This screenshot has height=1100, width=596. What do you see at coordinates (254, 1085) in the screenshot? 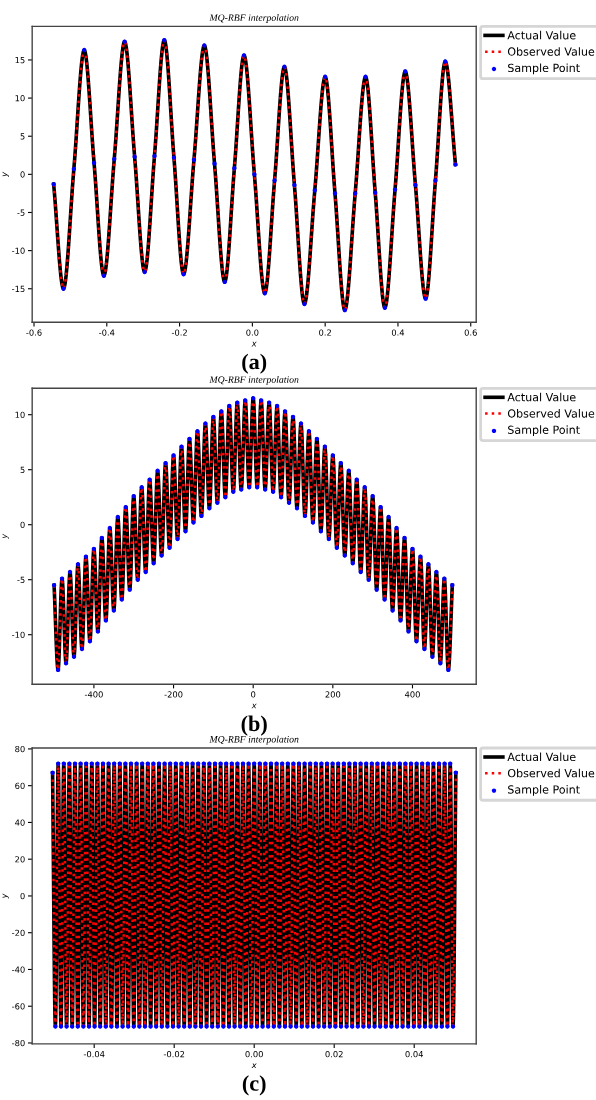
I see `text: (c)` at bounding box center [254, 1085].